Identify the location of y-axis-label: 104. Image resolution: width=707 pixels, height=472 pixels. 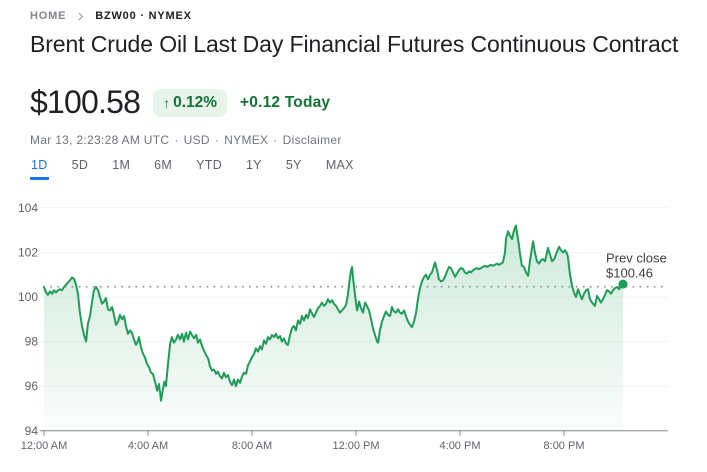
(28, 208).